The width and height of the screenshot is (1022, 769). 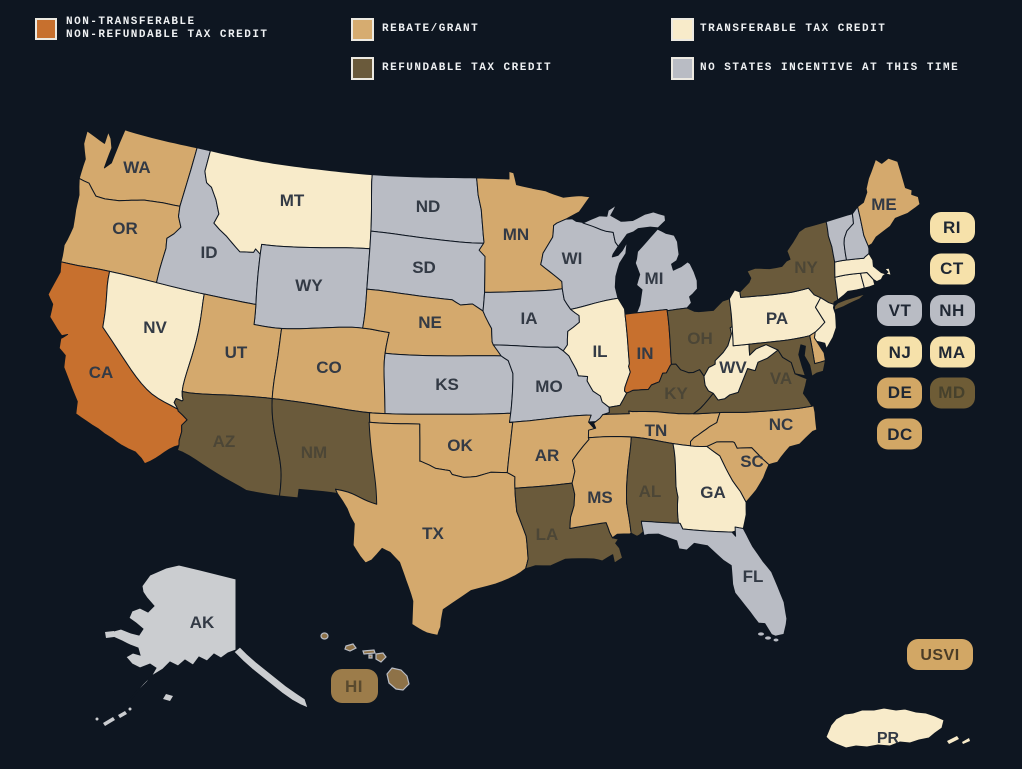 I want to click on svg-text: PR, so click(x=888, y=738).